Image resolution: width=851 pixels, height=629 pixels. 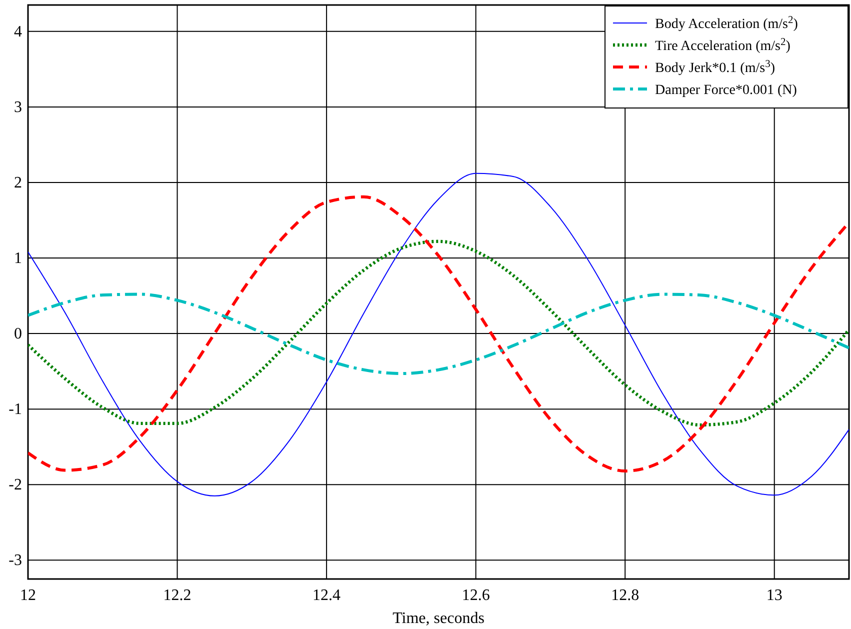 I want to click on x-tick-label: 13, so click(x=774, y=595).